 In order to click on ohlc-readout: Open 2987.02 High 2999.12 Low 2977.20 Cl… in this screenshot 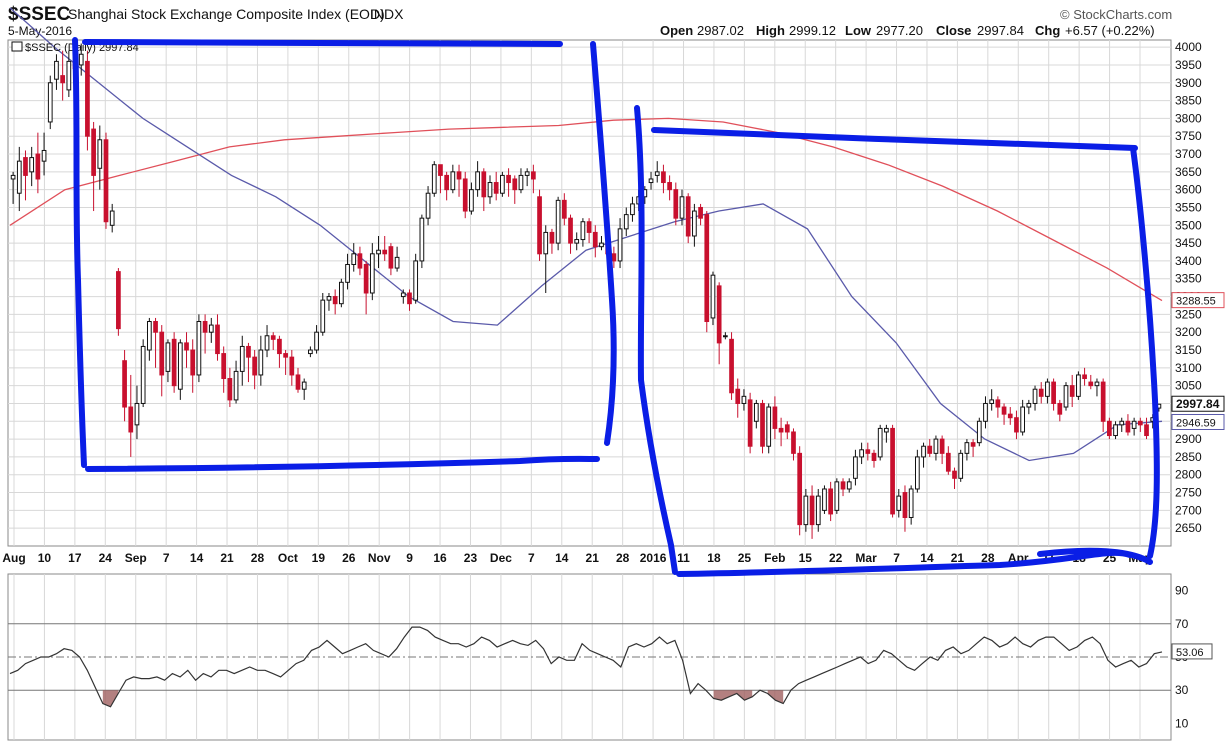, I will do `click(907, 30)`.